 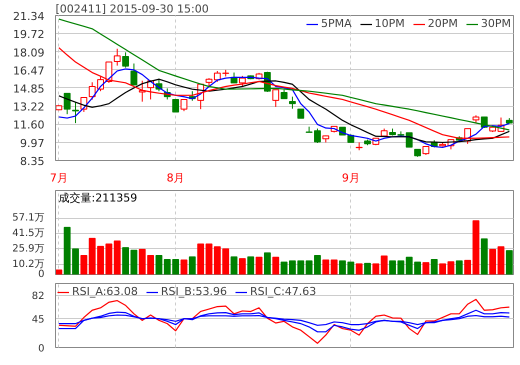 What do you see at coordinates (28, 233) in the screenshot?
I see `y-tick-label: 41.5万` at bounding box center [28, 233].